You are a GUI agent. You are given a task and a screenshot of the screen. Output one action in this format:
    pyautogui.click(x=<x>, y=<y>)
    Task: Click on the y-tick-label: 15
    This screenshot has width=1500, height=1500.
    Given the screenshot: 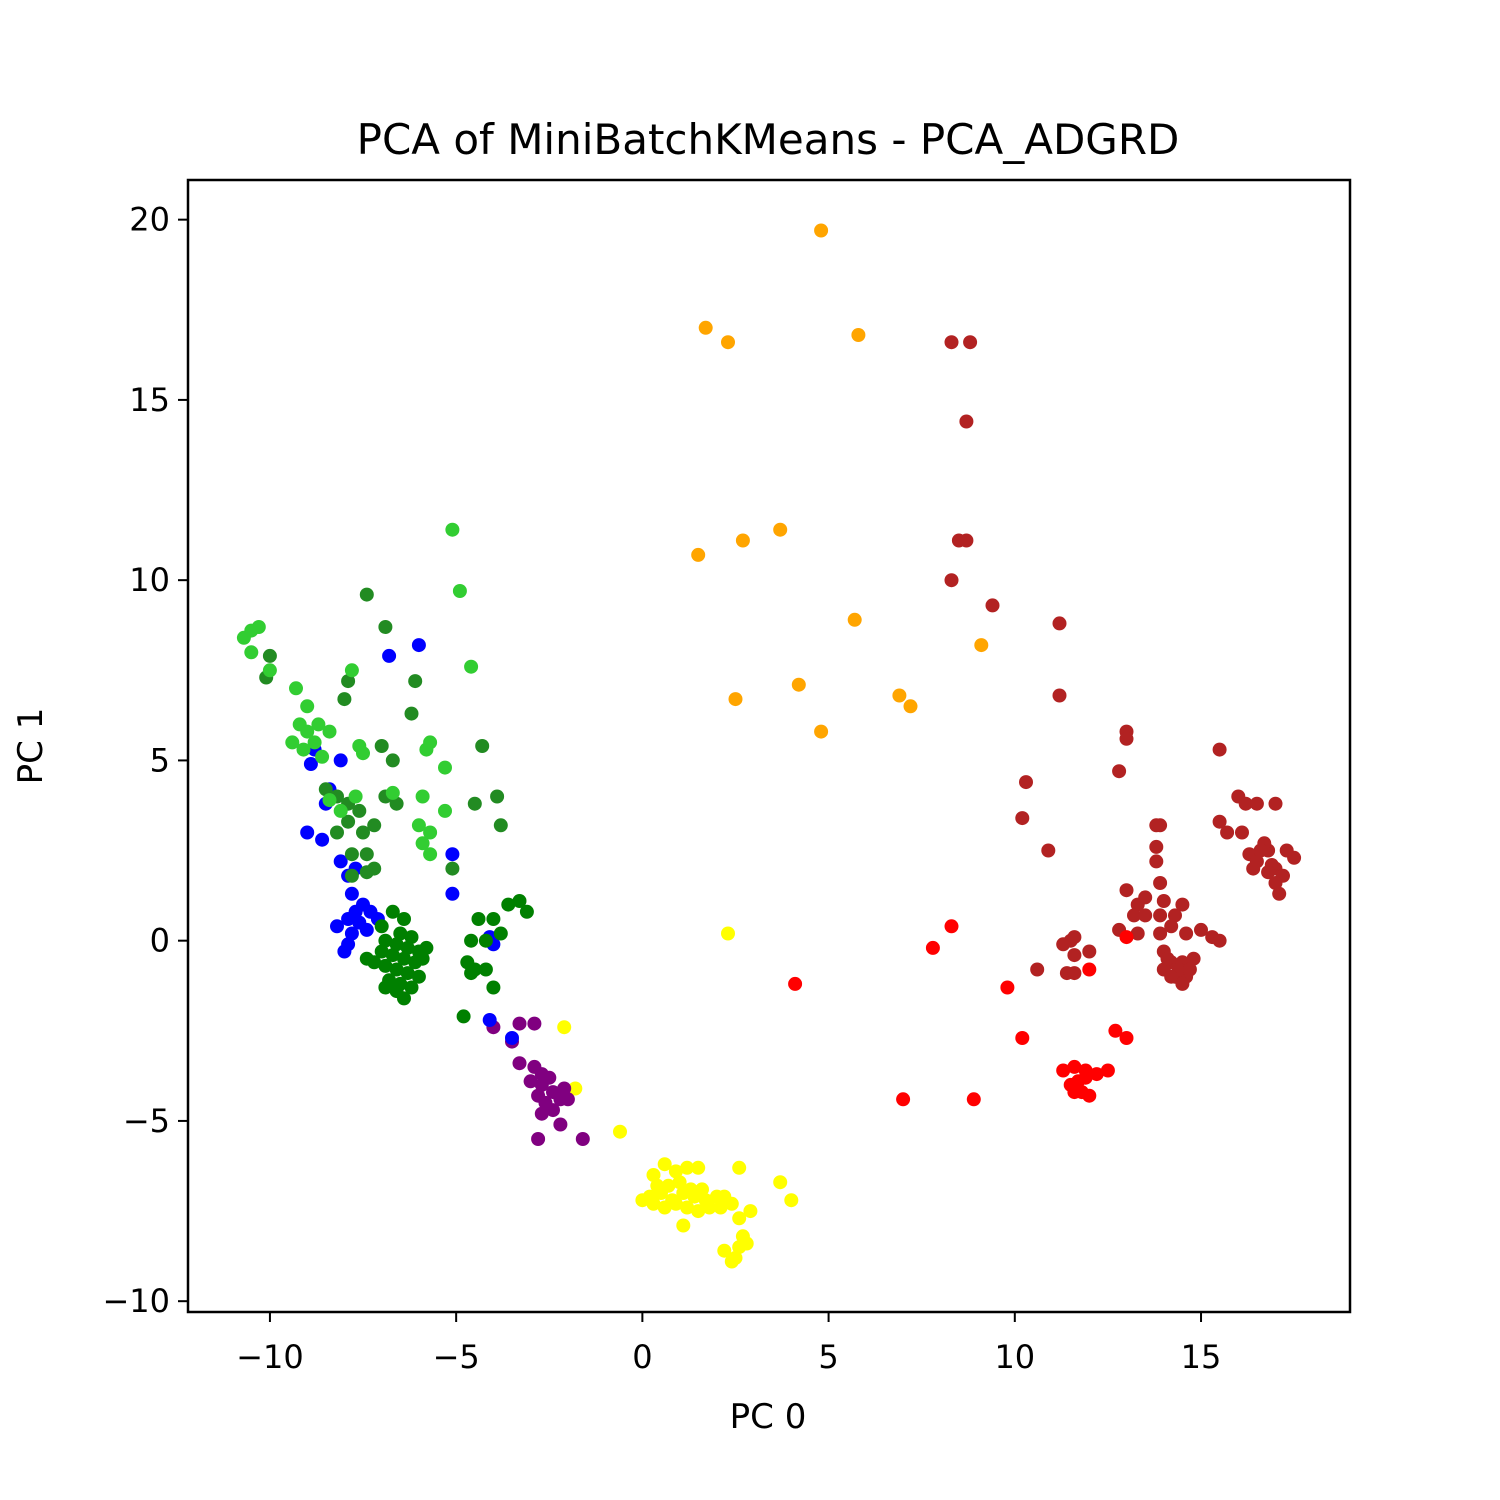 What is the action you would take?
    pyautogui.click(x=149, y=400)
    